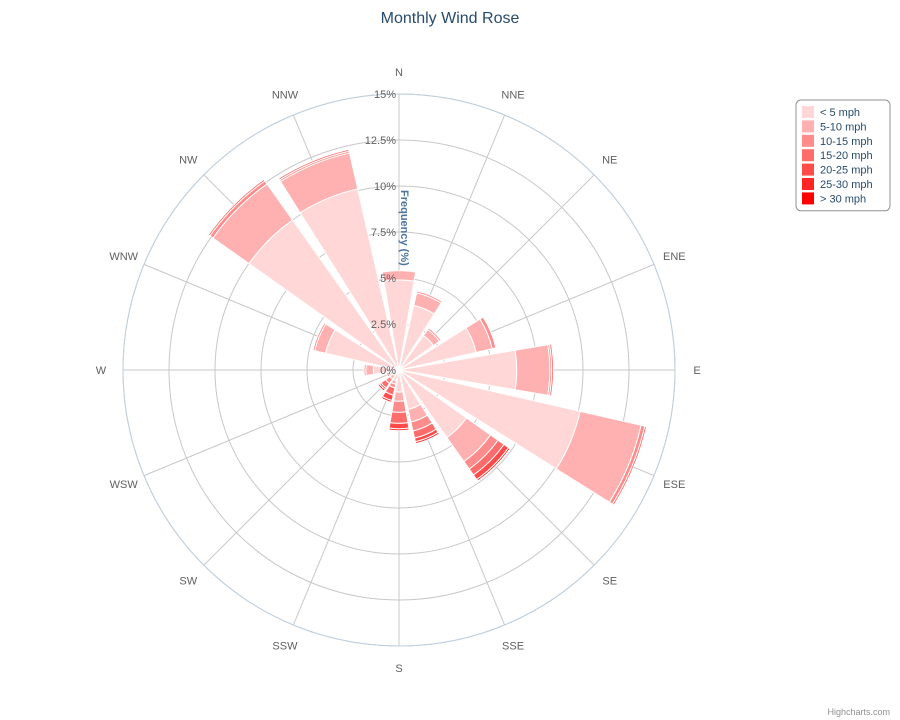 The height and width of the screenshot is (720, 900). I want to click on legend-item-label: 20-25 mph, so click(846, 171).